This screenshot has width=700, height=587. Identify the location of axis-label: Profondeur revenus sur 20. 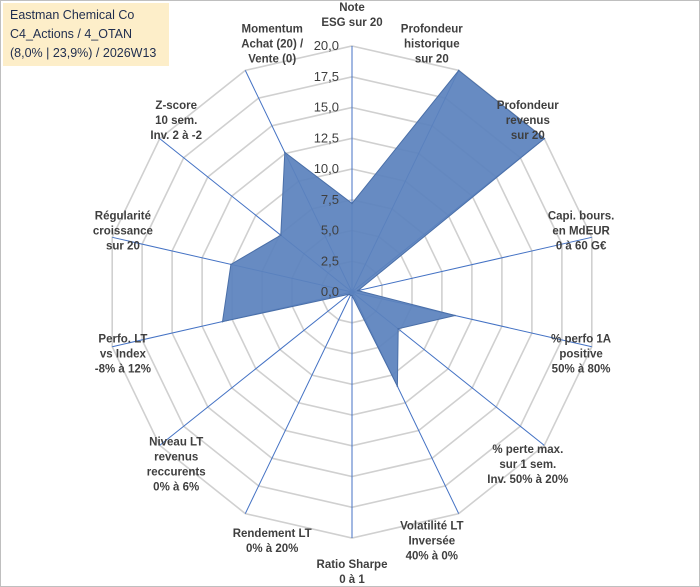
(528, 121).